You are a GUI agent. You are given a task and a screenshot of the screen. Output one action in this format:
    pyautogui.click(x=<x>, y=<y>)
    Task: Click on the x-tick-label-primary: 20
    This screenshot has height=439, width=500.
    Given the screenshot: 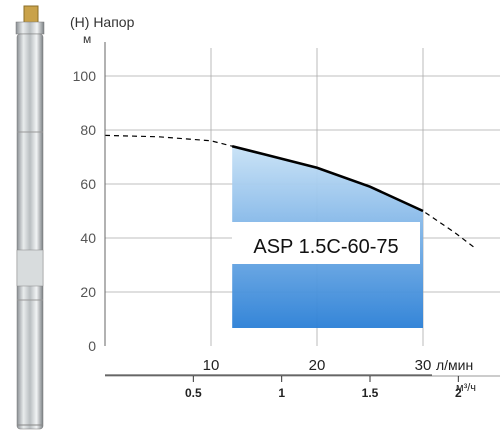 What is the action you would take?
    pyautogui.click(x=317, y=365)
    